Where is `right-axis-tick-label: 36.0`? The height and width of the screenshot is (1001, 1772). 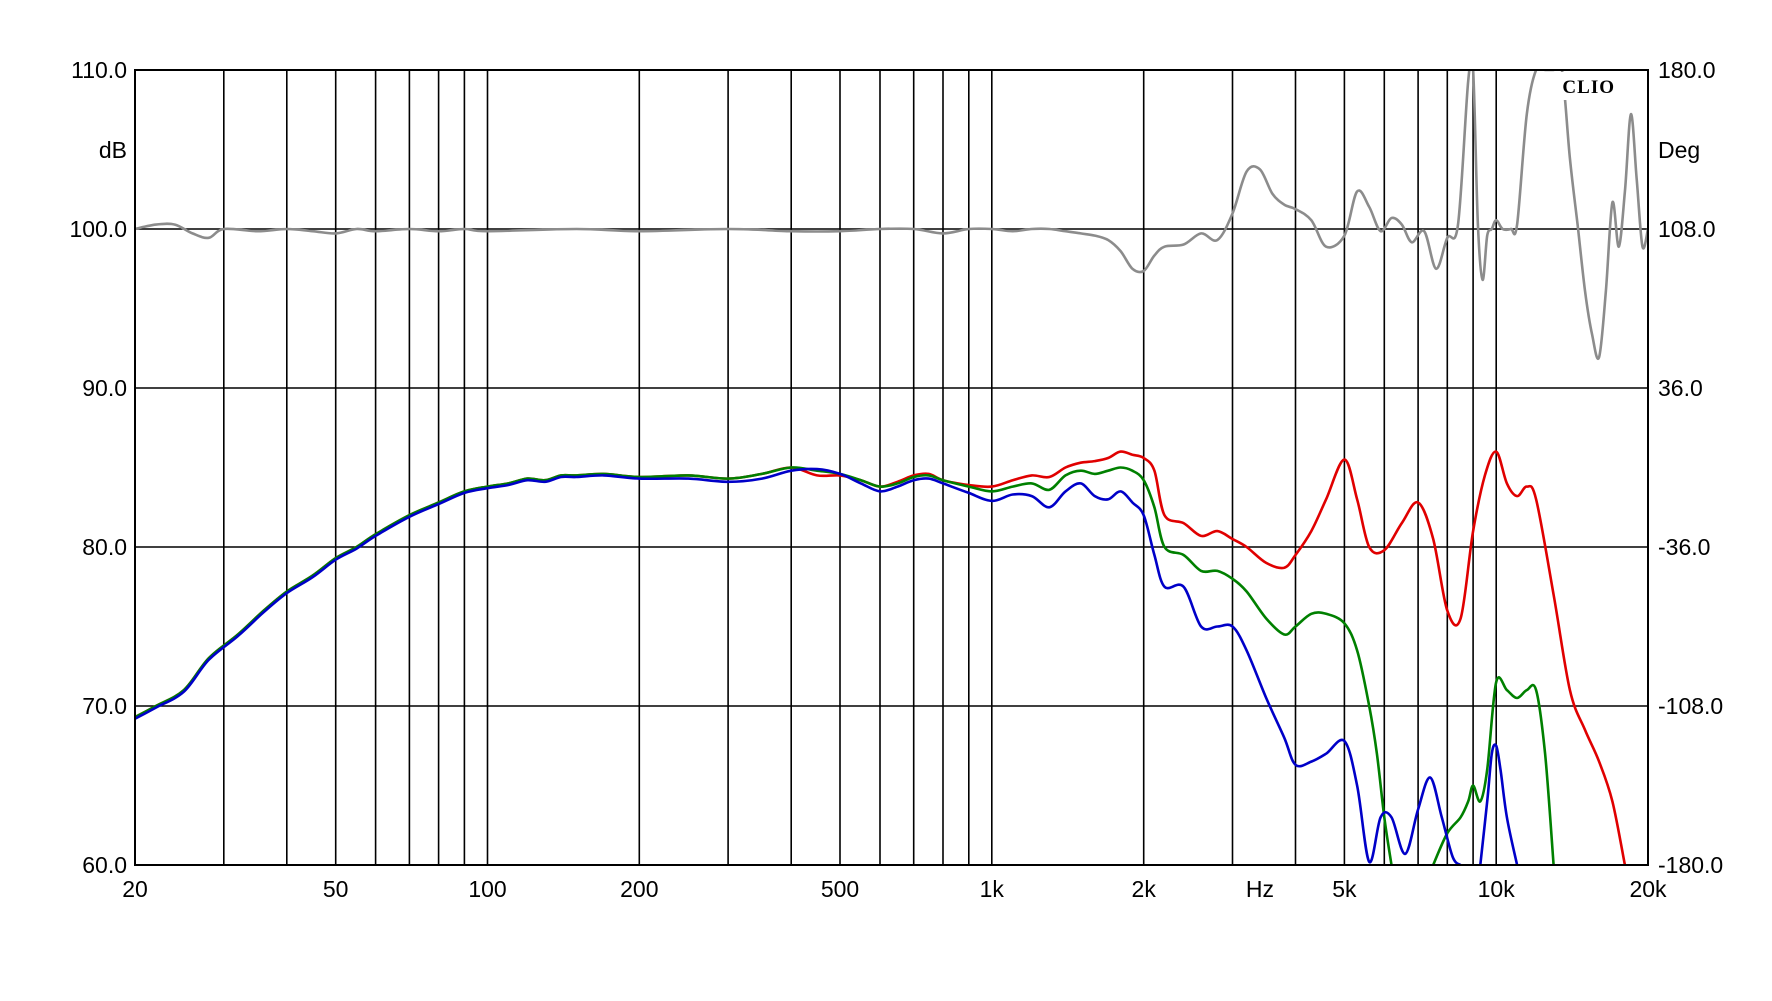
right-axis-tick-label: 36.0 is located at coordinates (1680, 388).